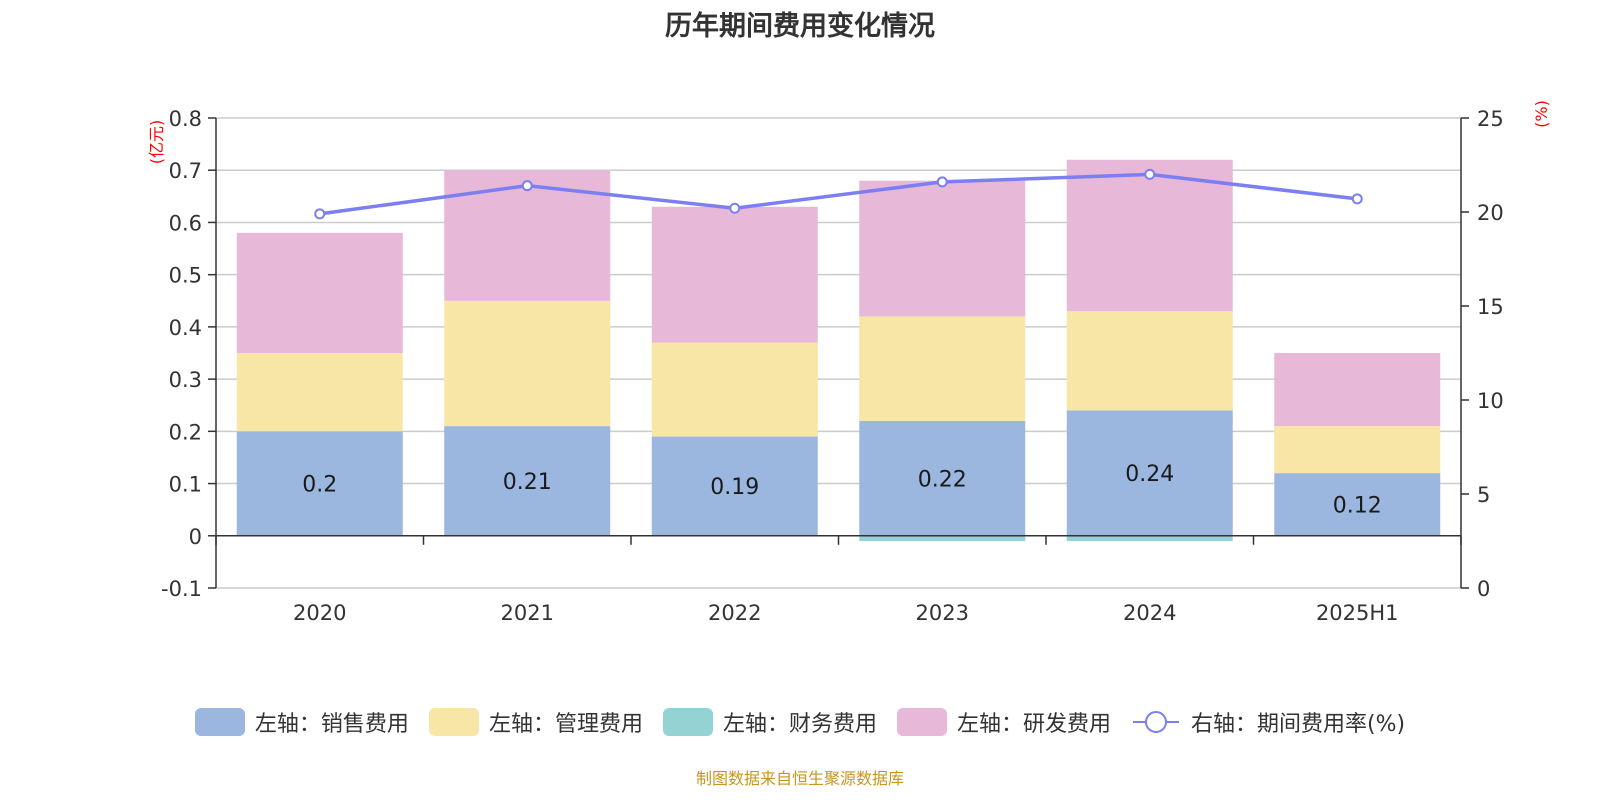 This screenshot has height=800, width=1600. I want to click on x-axis-tick-label: 2021, so click(527, 613).